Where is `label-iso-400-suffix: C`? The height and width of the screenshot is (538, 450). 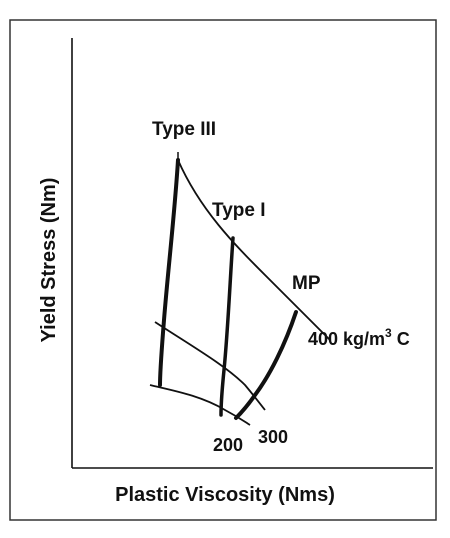
label-iso-400-suffix: C is located at coordinates (401, 339).